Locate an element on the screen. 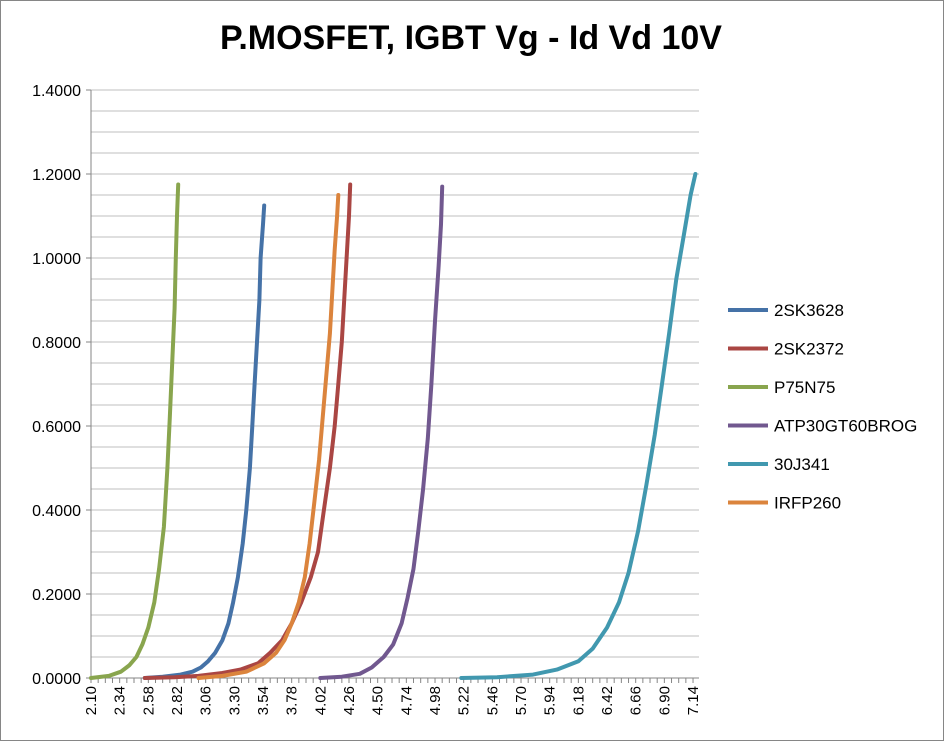 The height and width of the screenshot is (741, 944). x-tick-label: 3.54 is located at coordinates (263, 700).